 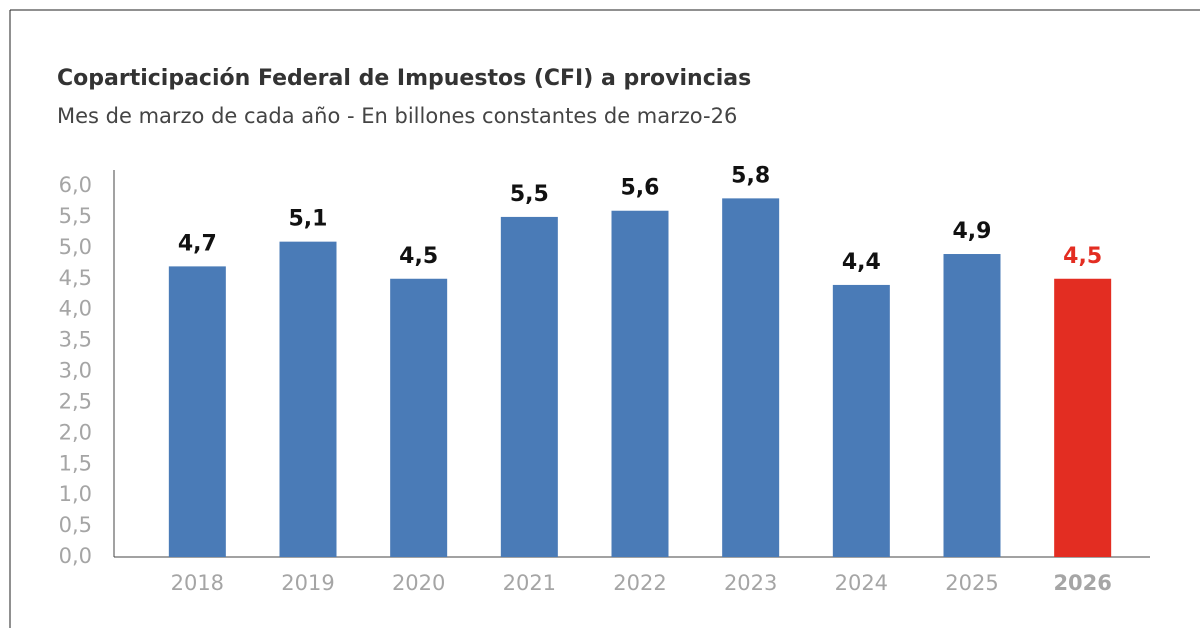 I want to click on y-tick-label: 5,5, so click(x=75, y=216).